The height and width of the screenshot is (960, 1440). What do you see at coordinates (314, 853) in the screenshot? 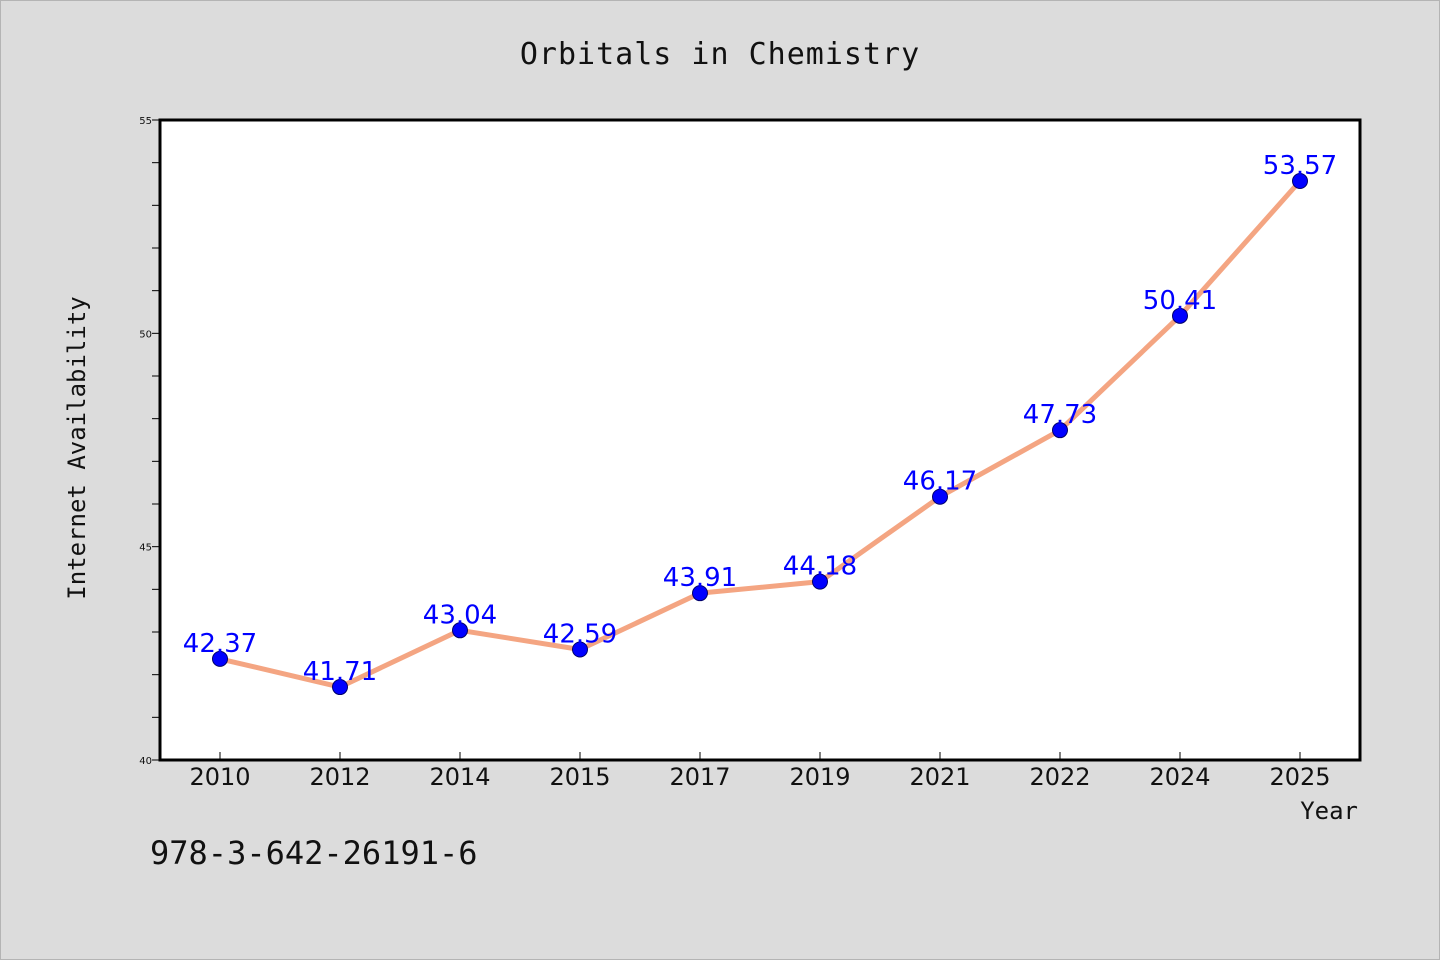
I see `isbn-footer: 978-3-642-26191-6` at bounding box center [314, 853].